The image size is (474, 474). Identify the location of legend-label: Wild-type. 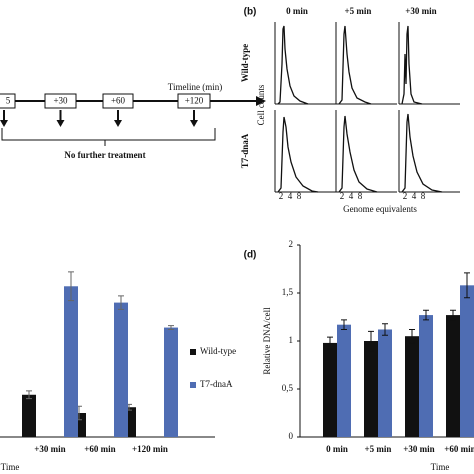
(218, 351).